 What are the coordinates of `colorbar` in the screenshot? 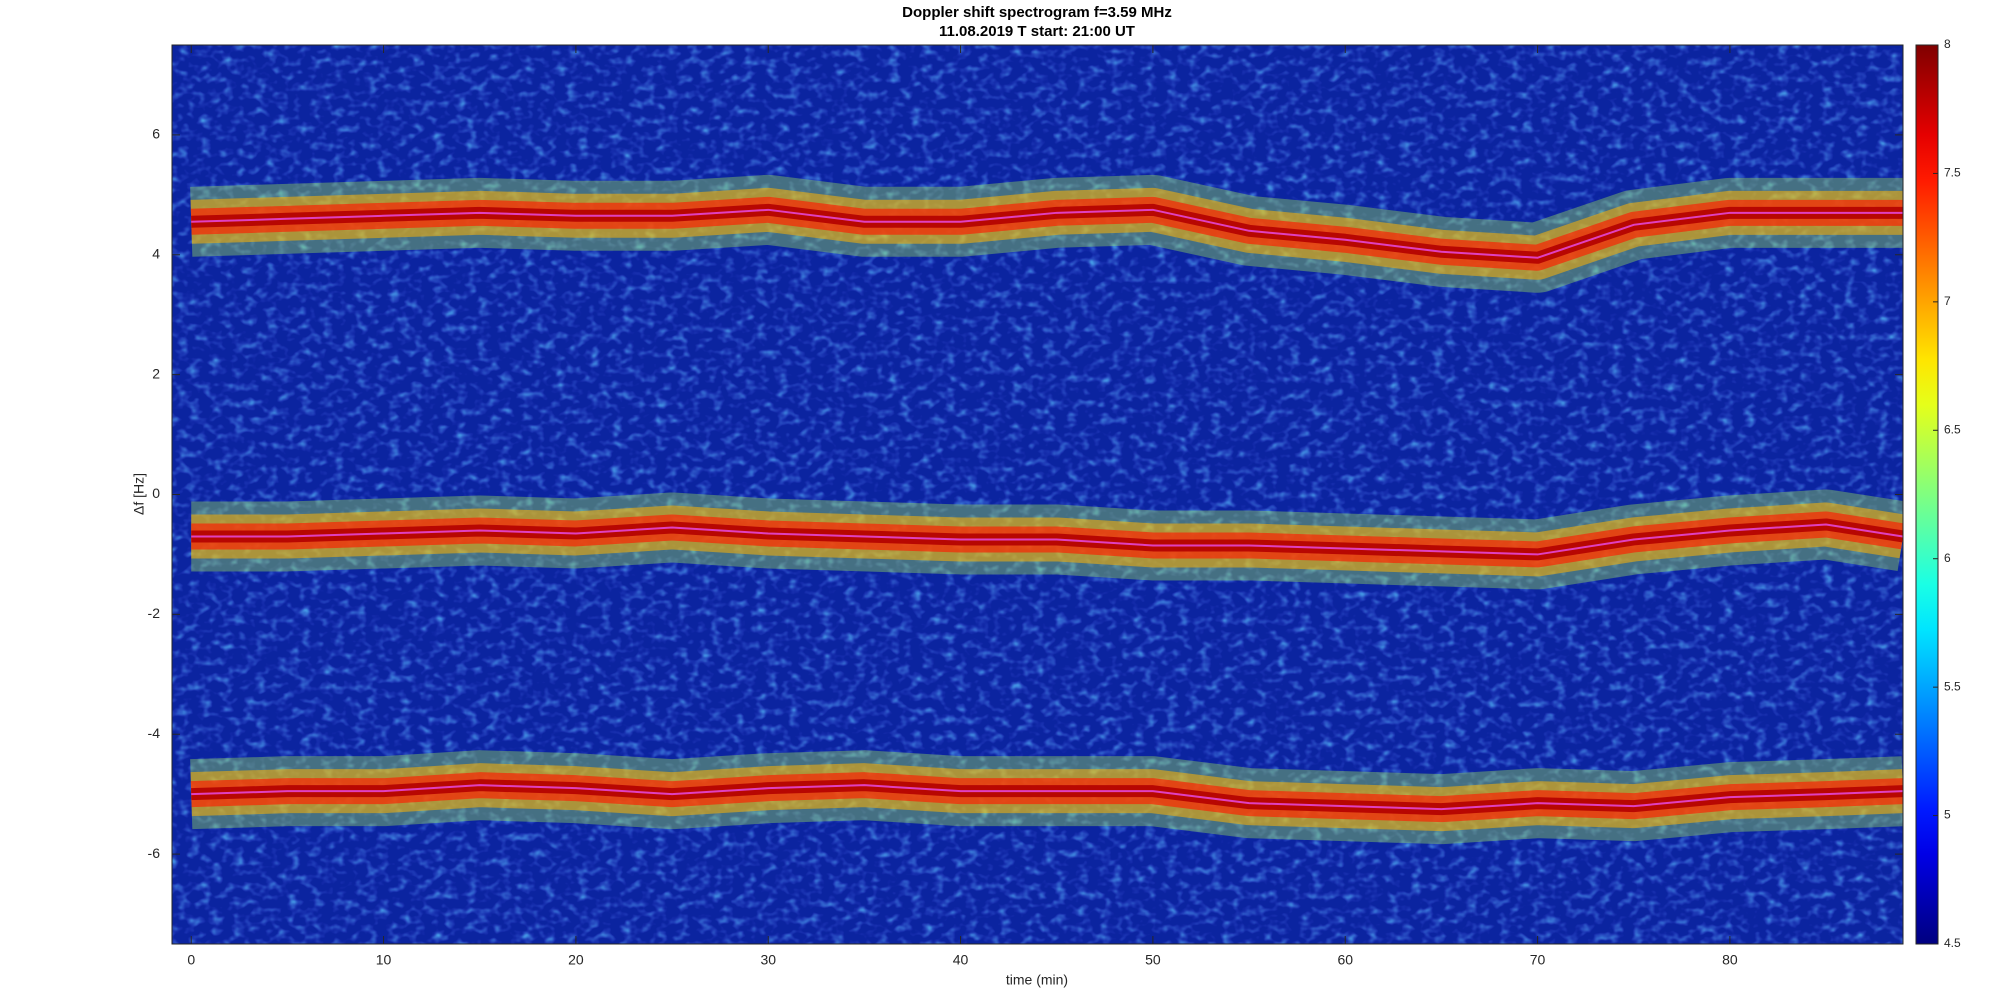 It's located at (1927, 494).